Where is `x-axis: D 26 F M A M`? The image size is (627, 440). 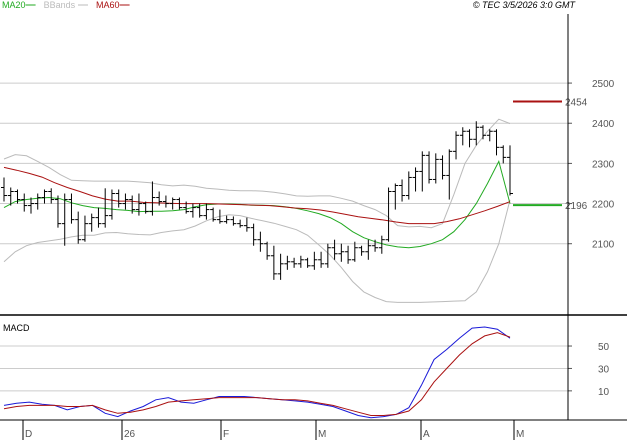 x-axis: D 26 F M A M is located at coordinates (273, 430).